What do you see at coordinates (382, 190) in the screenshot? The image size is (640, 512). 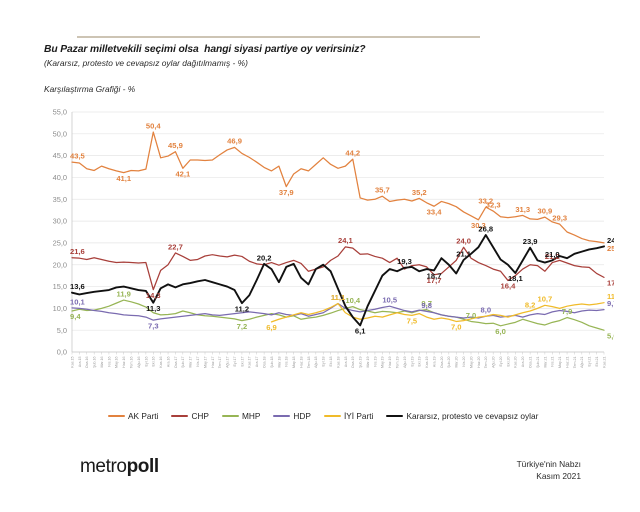 I see `data-point-label: 35,7` at bounding box center [382, 190].